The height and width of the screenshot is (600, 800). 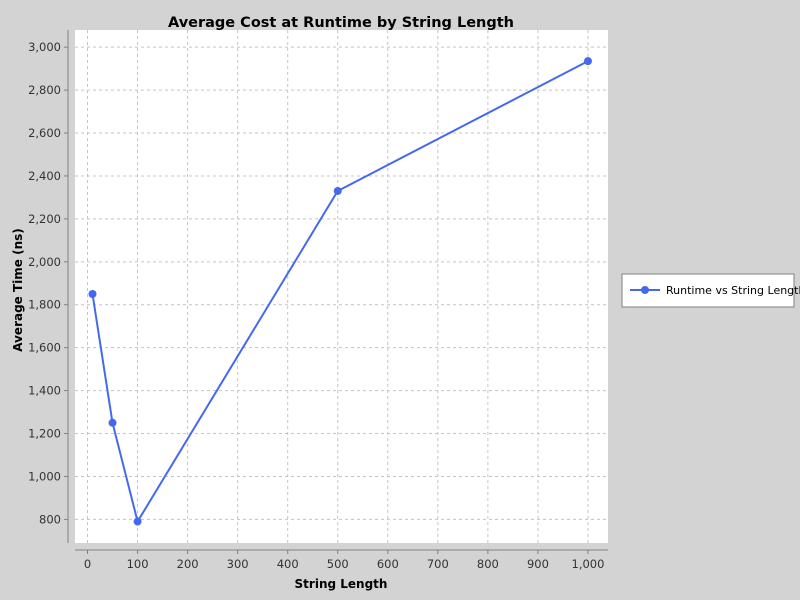 What do you see at coordinates (188, 564) in the screenshot?
I see `x-tick-label: 200` at bounding box center [188, 564].